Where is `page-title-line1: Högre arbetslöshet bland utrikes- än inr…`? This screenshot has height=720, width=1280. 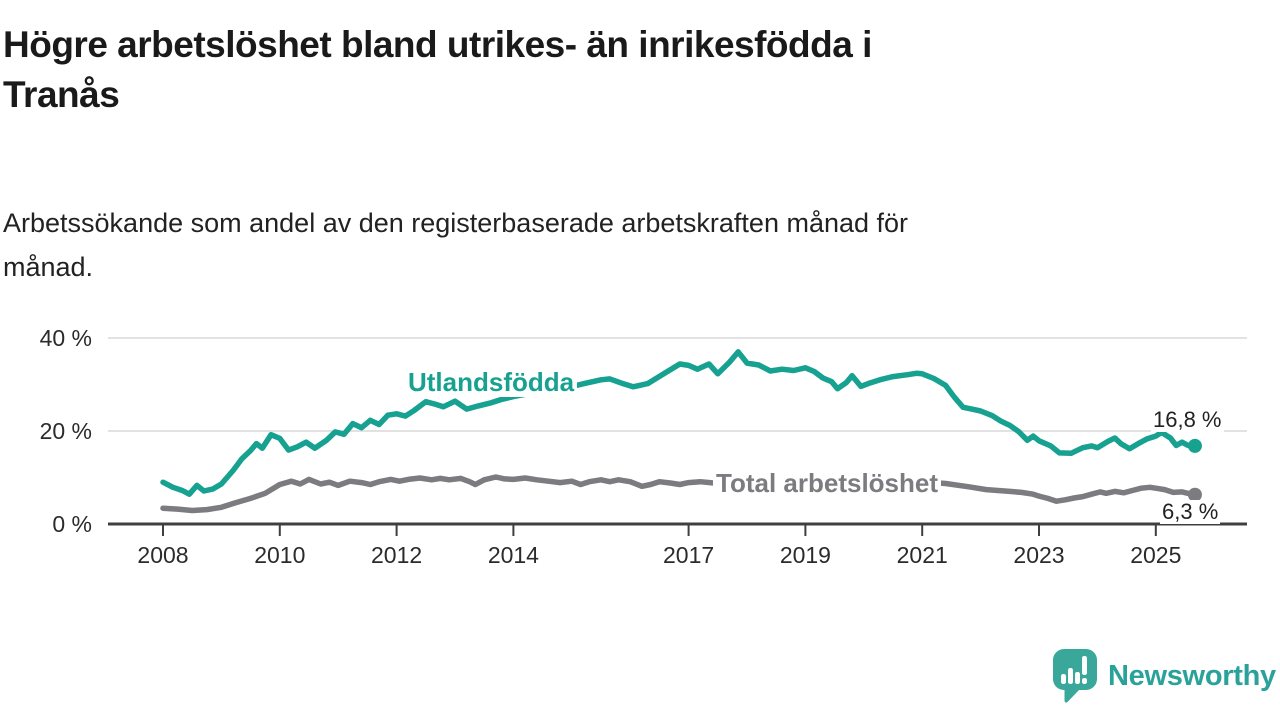 page-title-line1: Högre arbetslöshet bland utrikes- än inr… is located at coordinates (437, 44).